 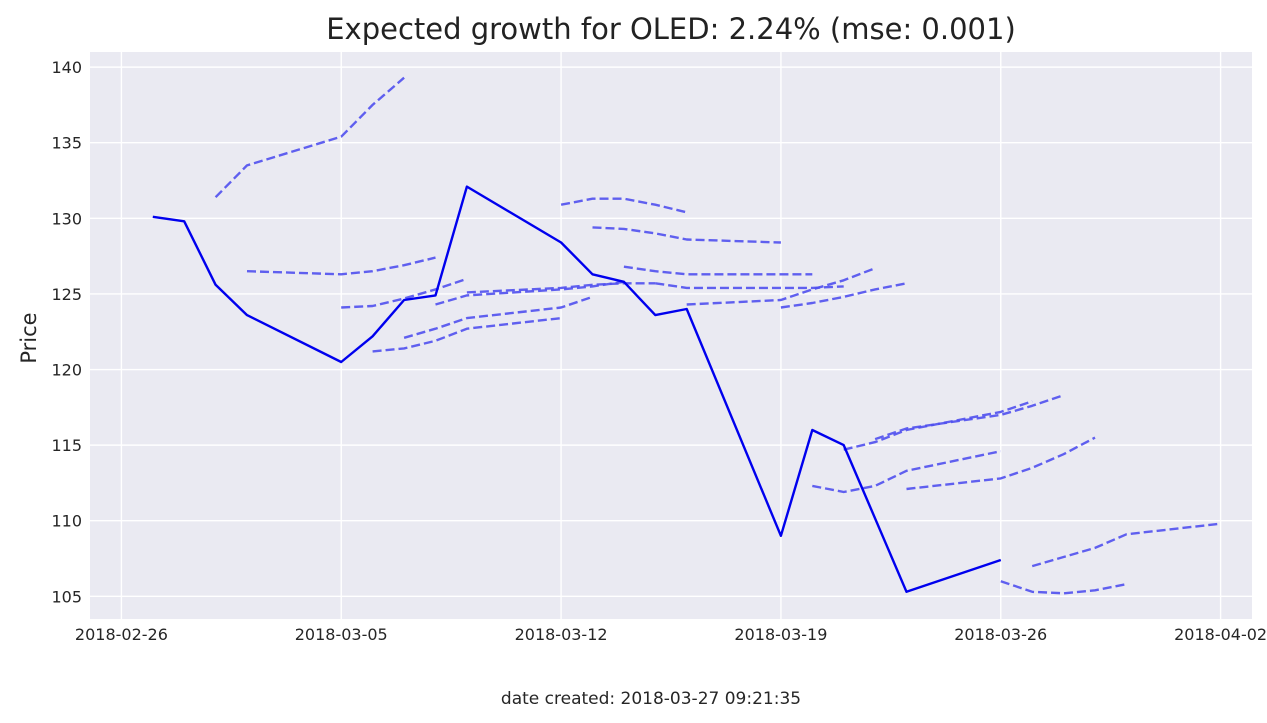 I want to click on y-axis-ticks: 105 110 115 120 125 130 135 140, so click(x=66, y=332).